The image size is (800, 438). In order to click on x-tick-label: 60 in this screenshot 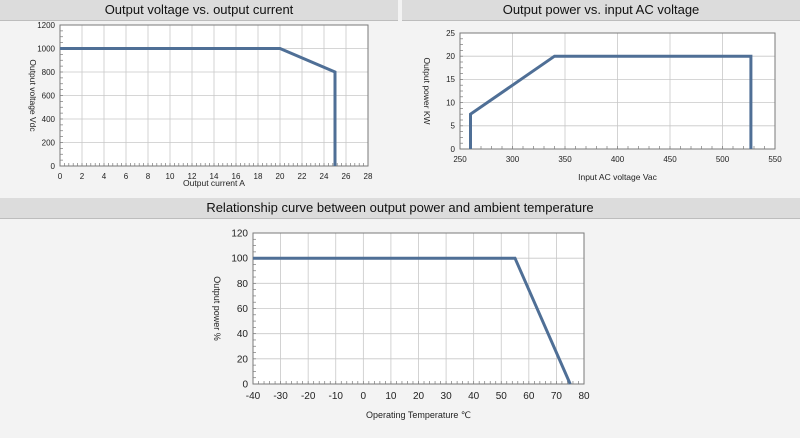, I will do `click(529, 396)`.